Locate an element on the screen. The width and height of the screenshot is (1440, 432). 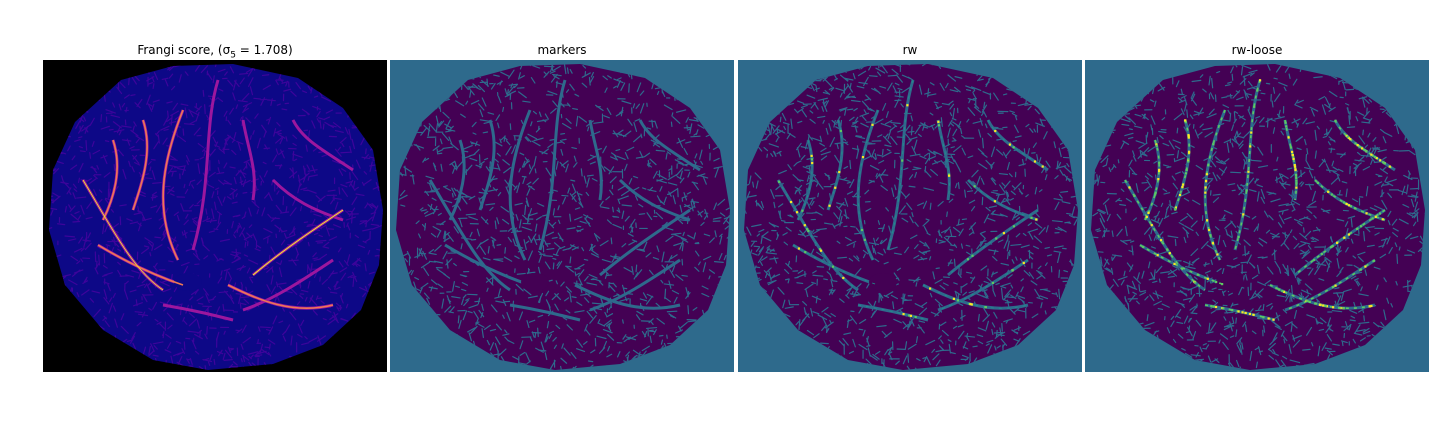
panel-title-markers: markers is located at coordinates (562, 50).